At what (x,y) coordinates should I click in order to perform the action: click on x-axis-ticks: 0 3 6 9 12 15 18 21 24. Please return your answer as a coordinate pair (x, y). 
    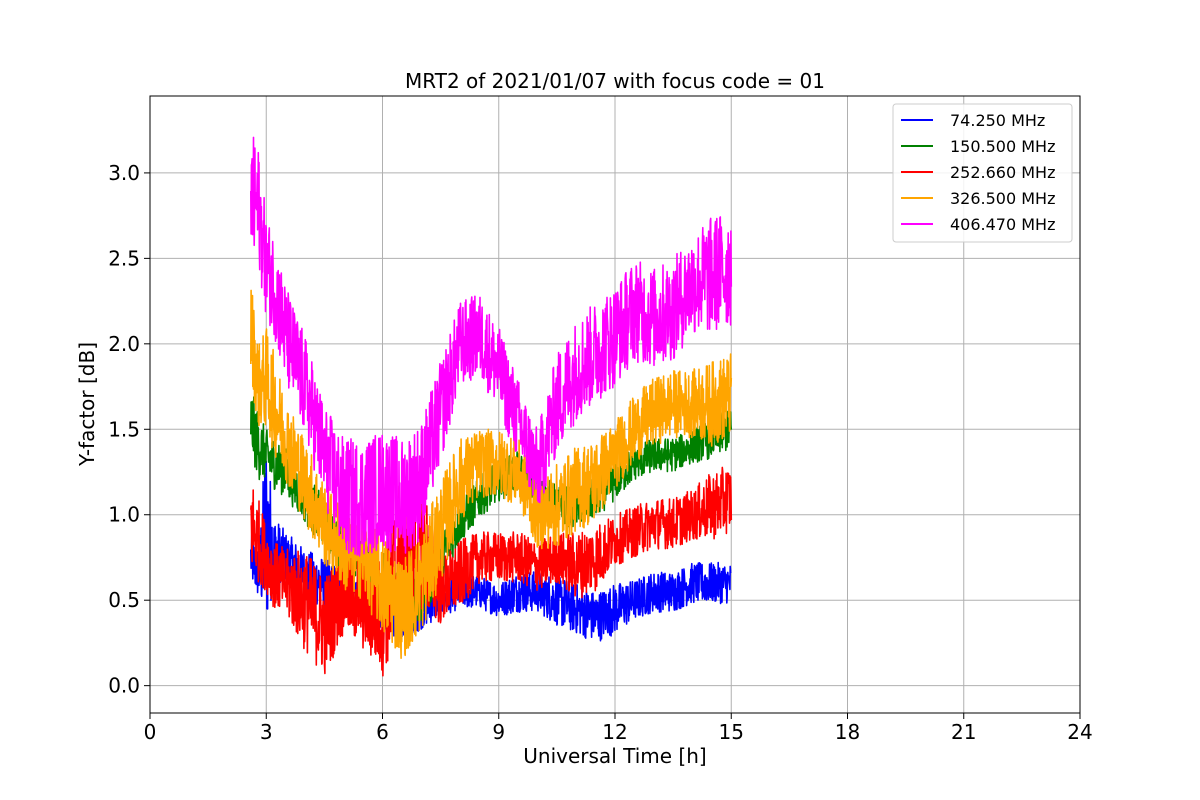
    Looking at the image, I should click on (618, 728).